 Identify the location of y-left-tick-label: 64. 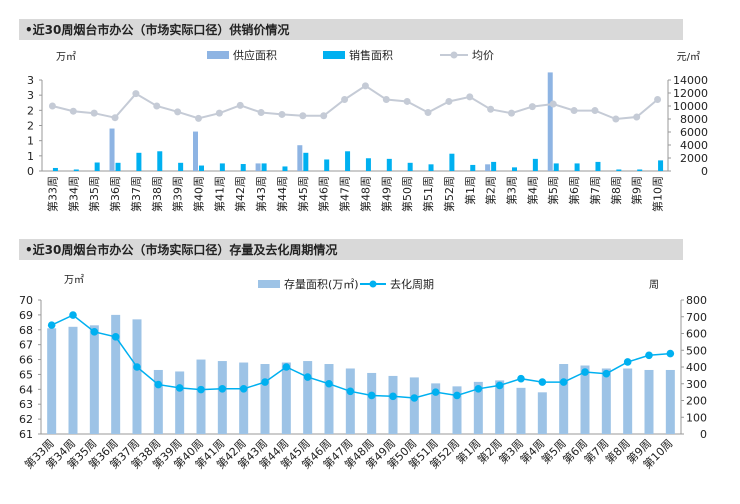
(26, 389).